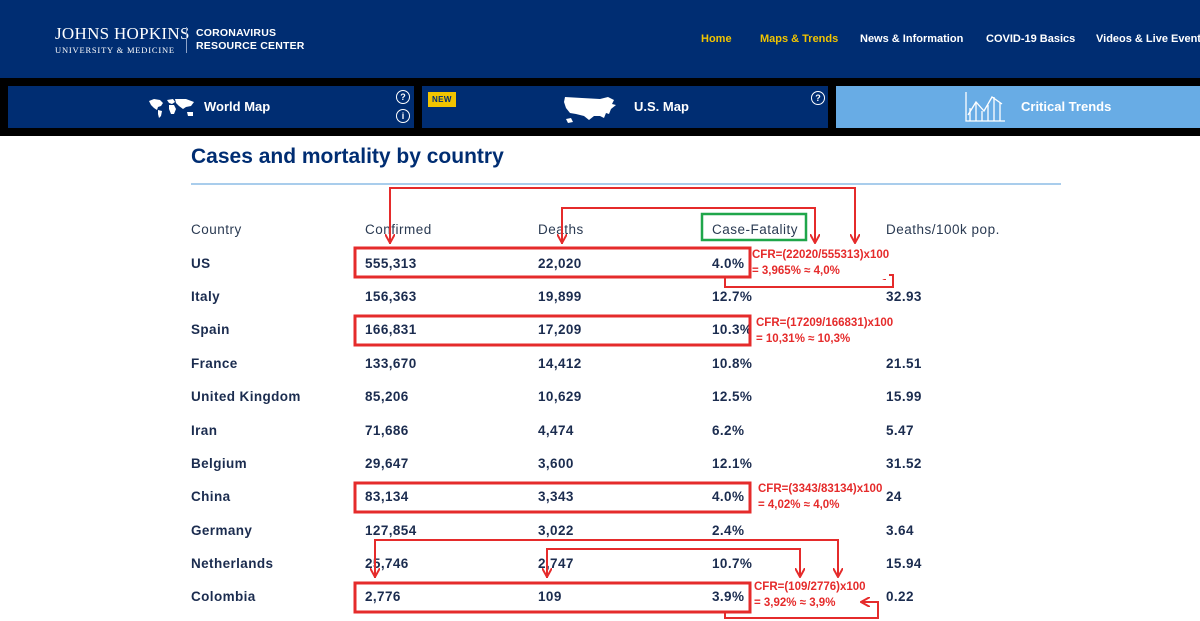  I want to click on annotation-china-formula: CFR=(3343/83134)x100, so click(820, 489).